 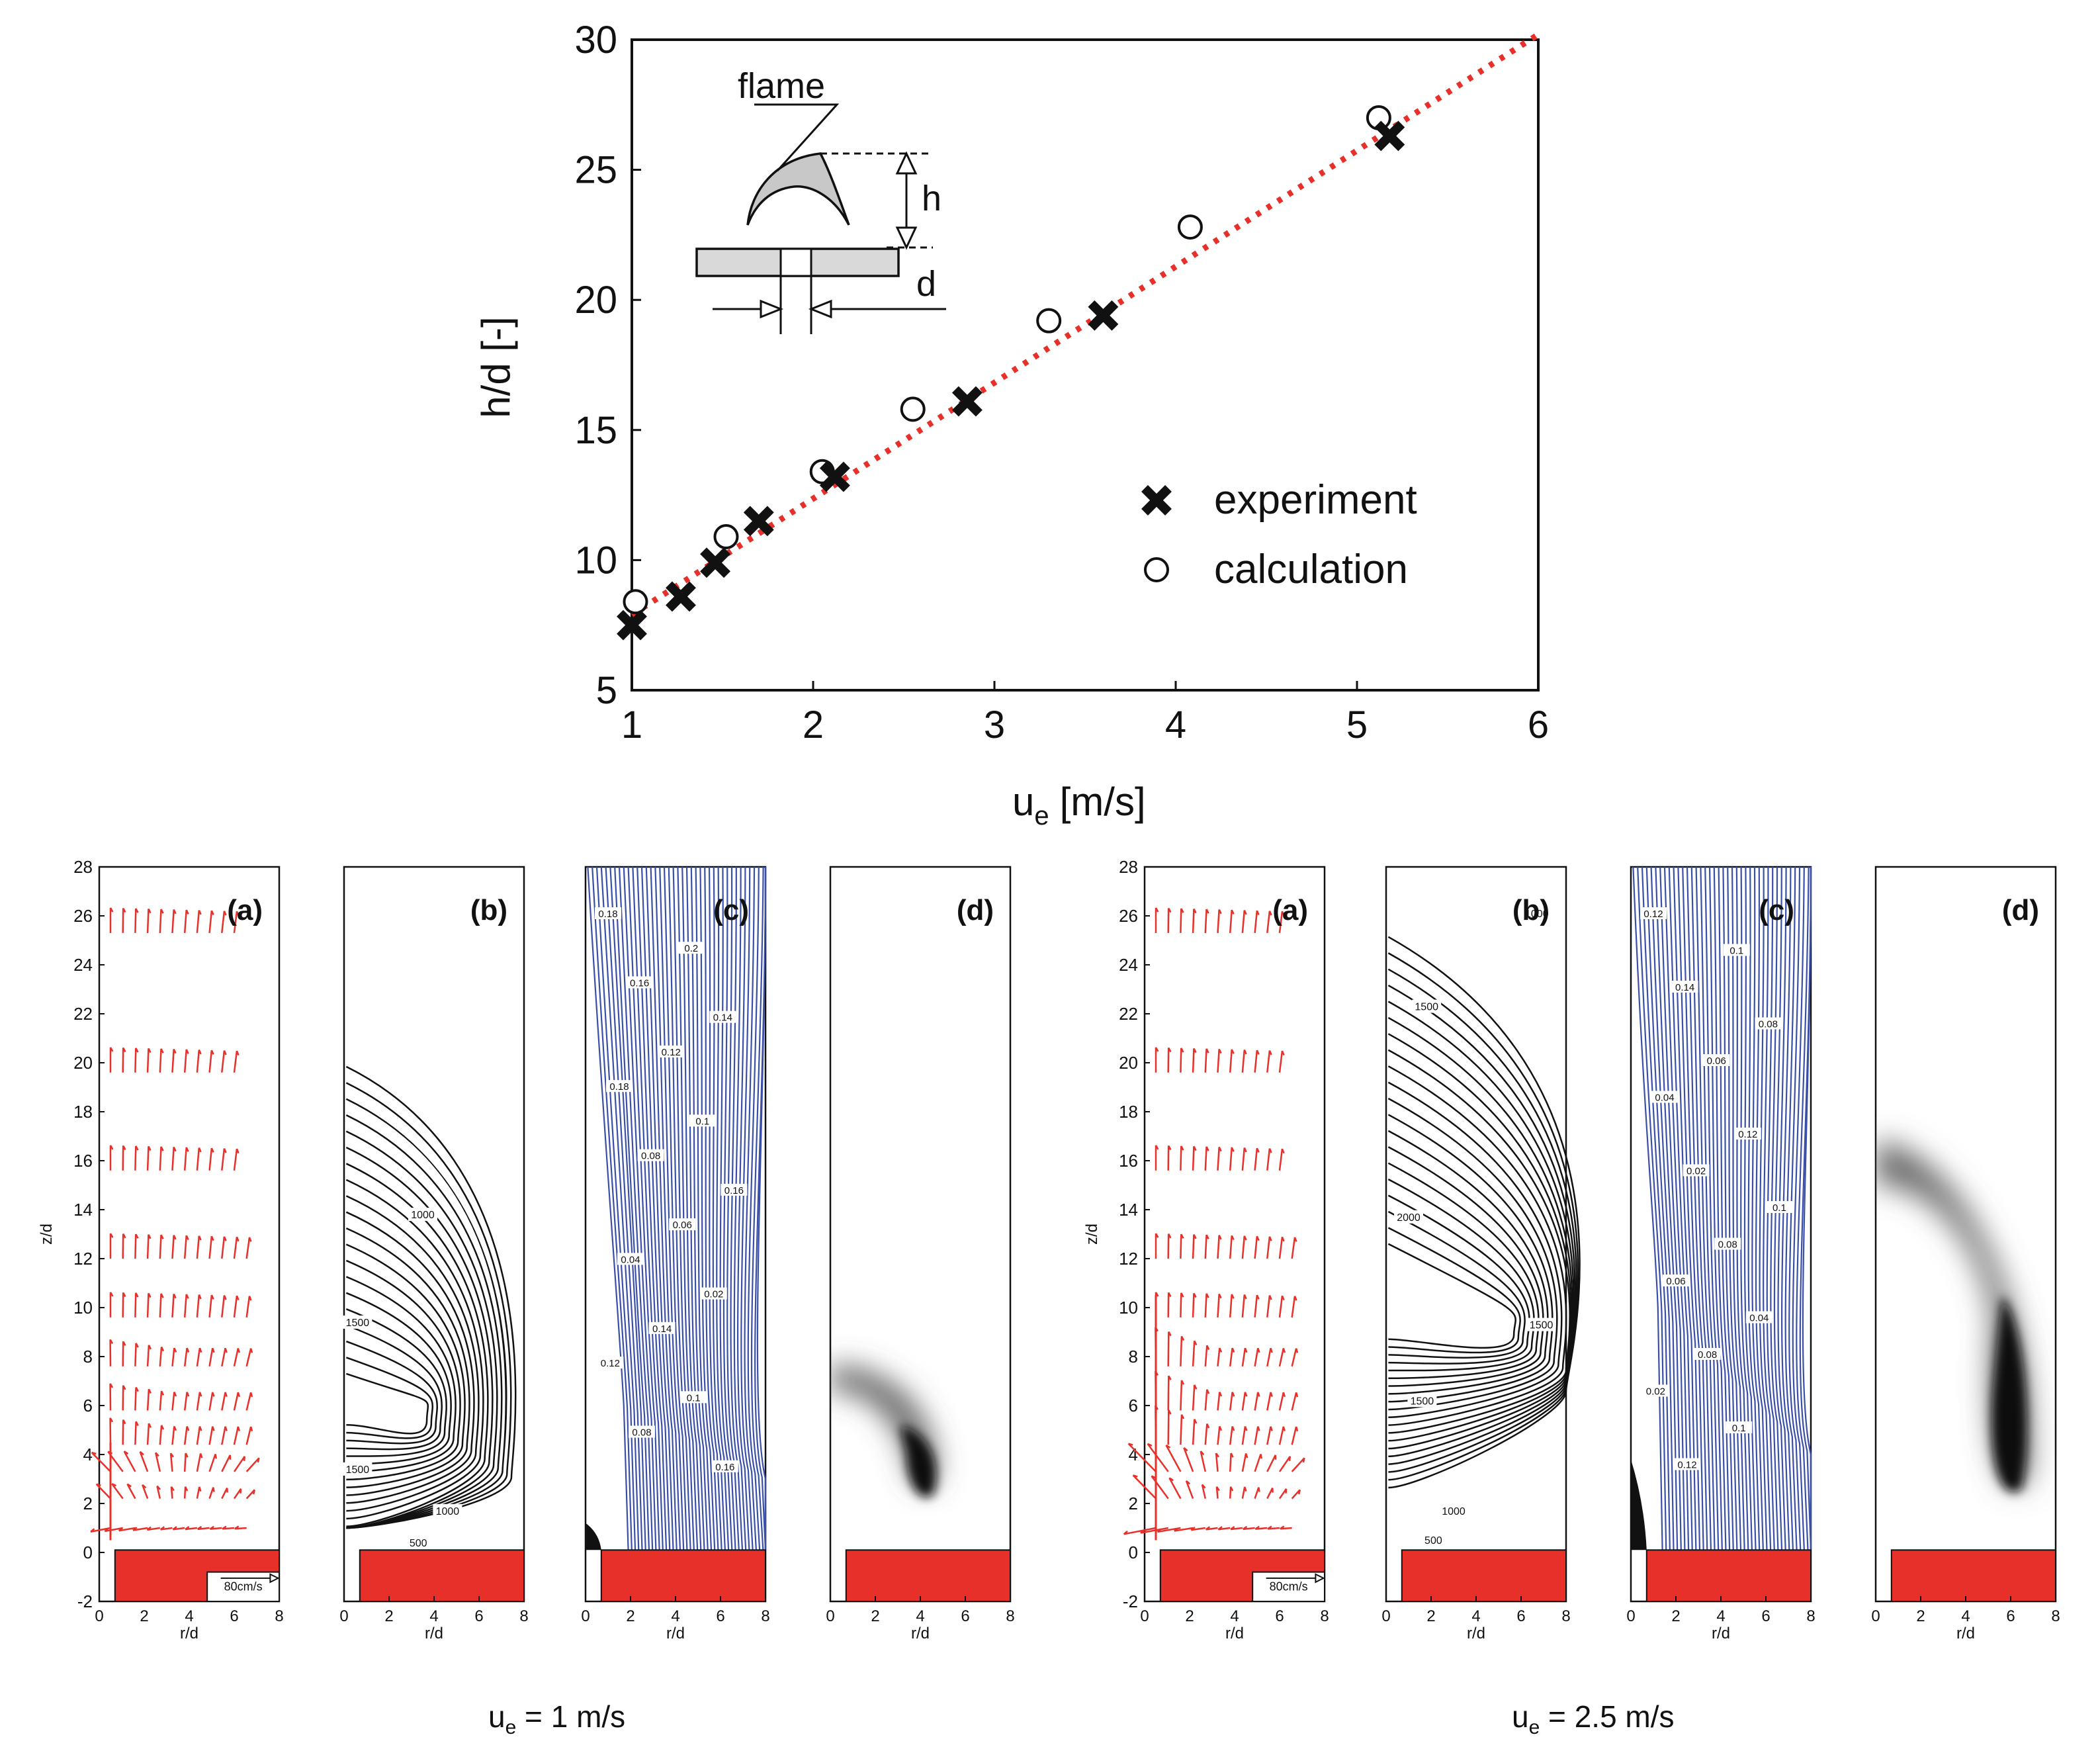 I want to click on inset-flame-pointer, so click(x=797, y=138).